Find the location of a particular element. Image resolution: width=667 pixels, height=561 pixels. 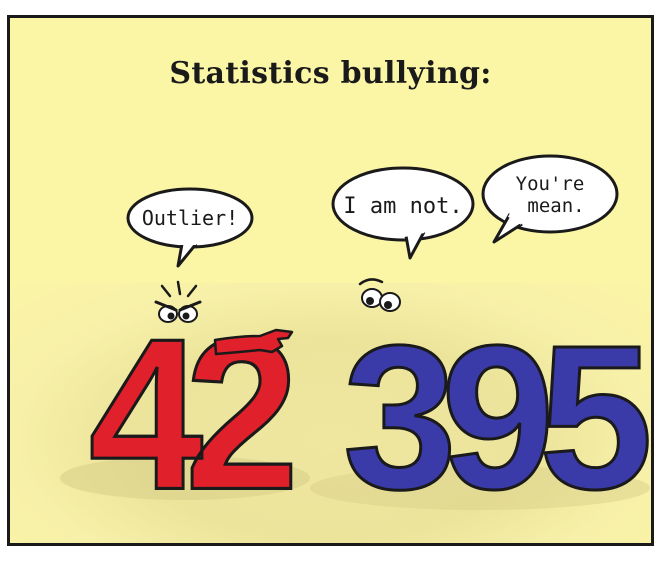

worried-eyes is located at coordinates (379, 295).